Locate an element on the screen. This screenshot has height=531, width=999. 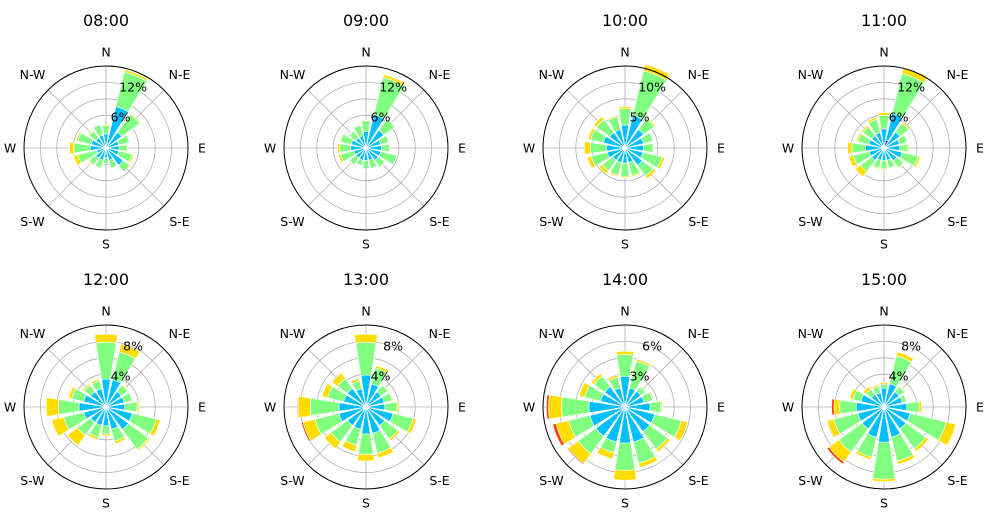
windrose-3: 11:00 6% 12% N N-E E S-E S S-W W N-W is located at coordinates (883, 131).